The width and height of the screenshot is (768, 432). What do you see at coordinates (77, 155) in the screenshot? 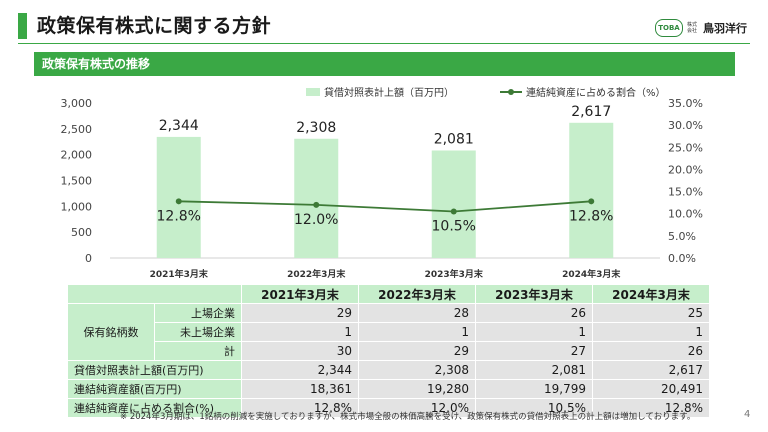
I see `y-left-tick-label: 2,000` at bounding box center [77, 155].